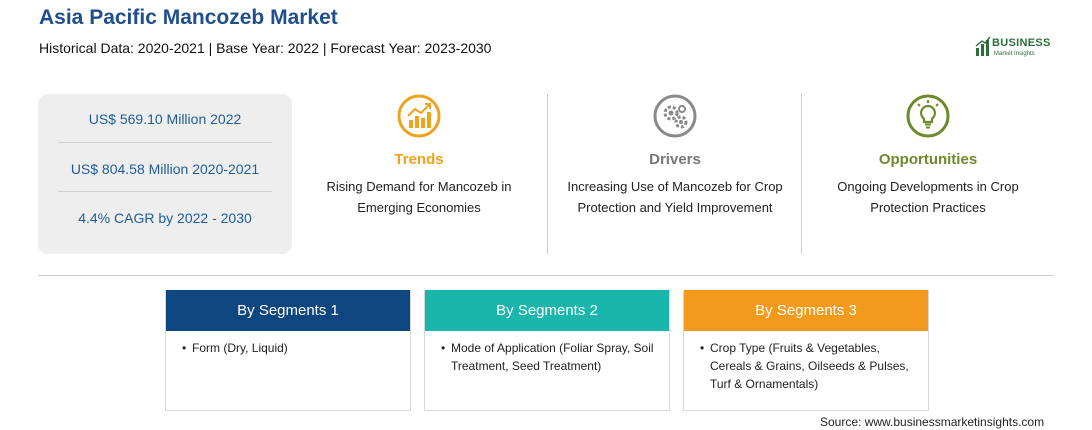 The image size is (1092, 430). What do you see at coordinates (928, 159) in the screenshot?
I see `feature-opportunities-label: Opportunities` at bounding box center [928, 159].